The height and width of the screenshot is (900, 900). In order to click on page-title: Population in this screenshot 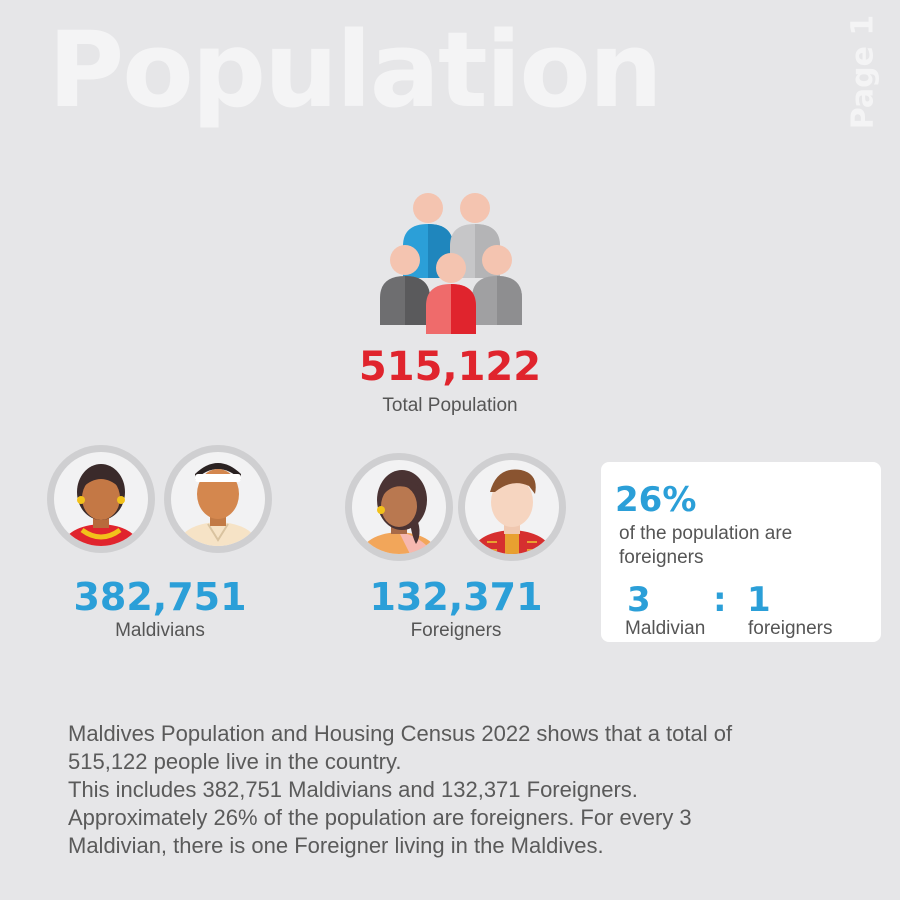, I will do `click(355, 70)`.